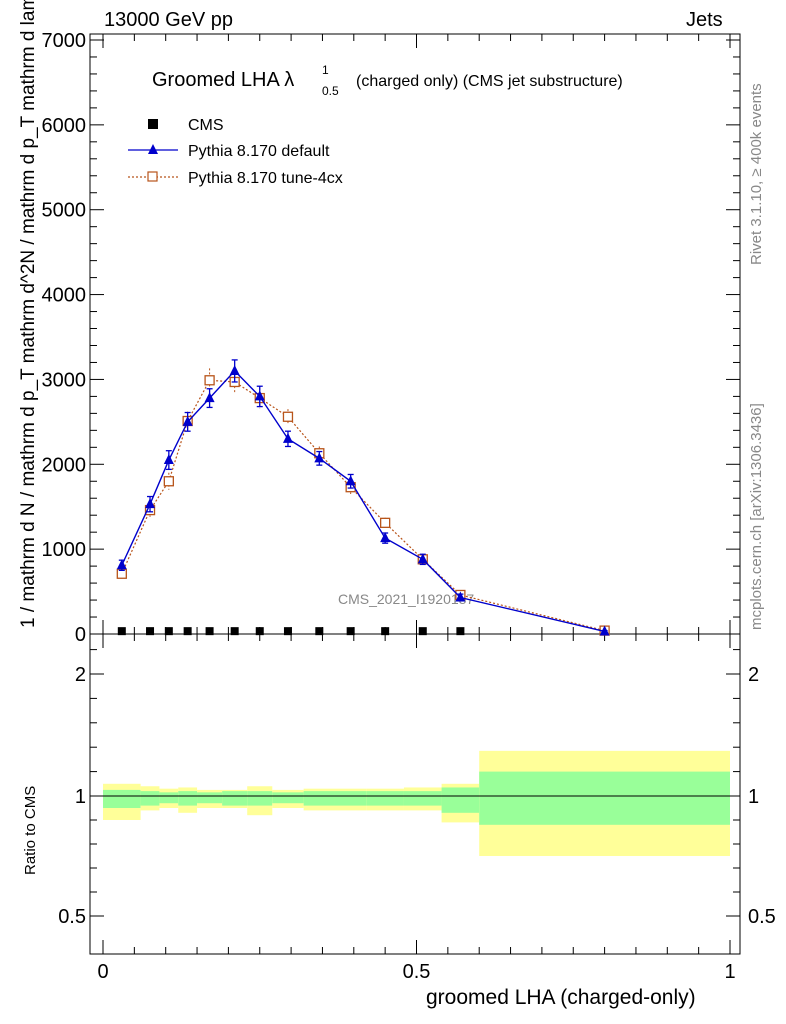 The width and height of the screenshot is (786, 1024). Describe the element at coordinates (72, 917) in the screenshot. I see `ratio-tick-label: 0.5` at that location.